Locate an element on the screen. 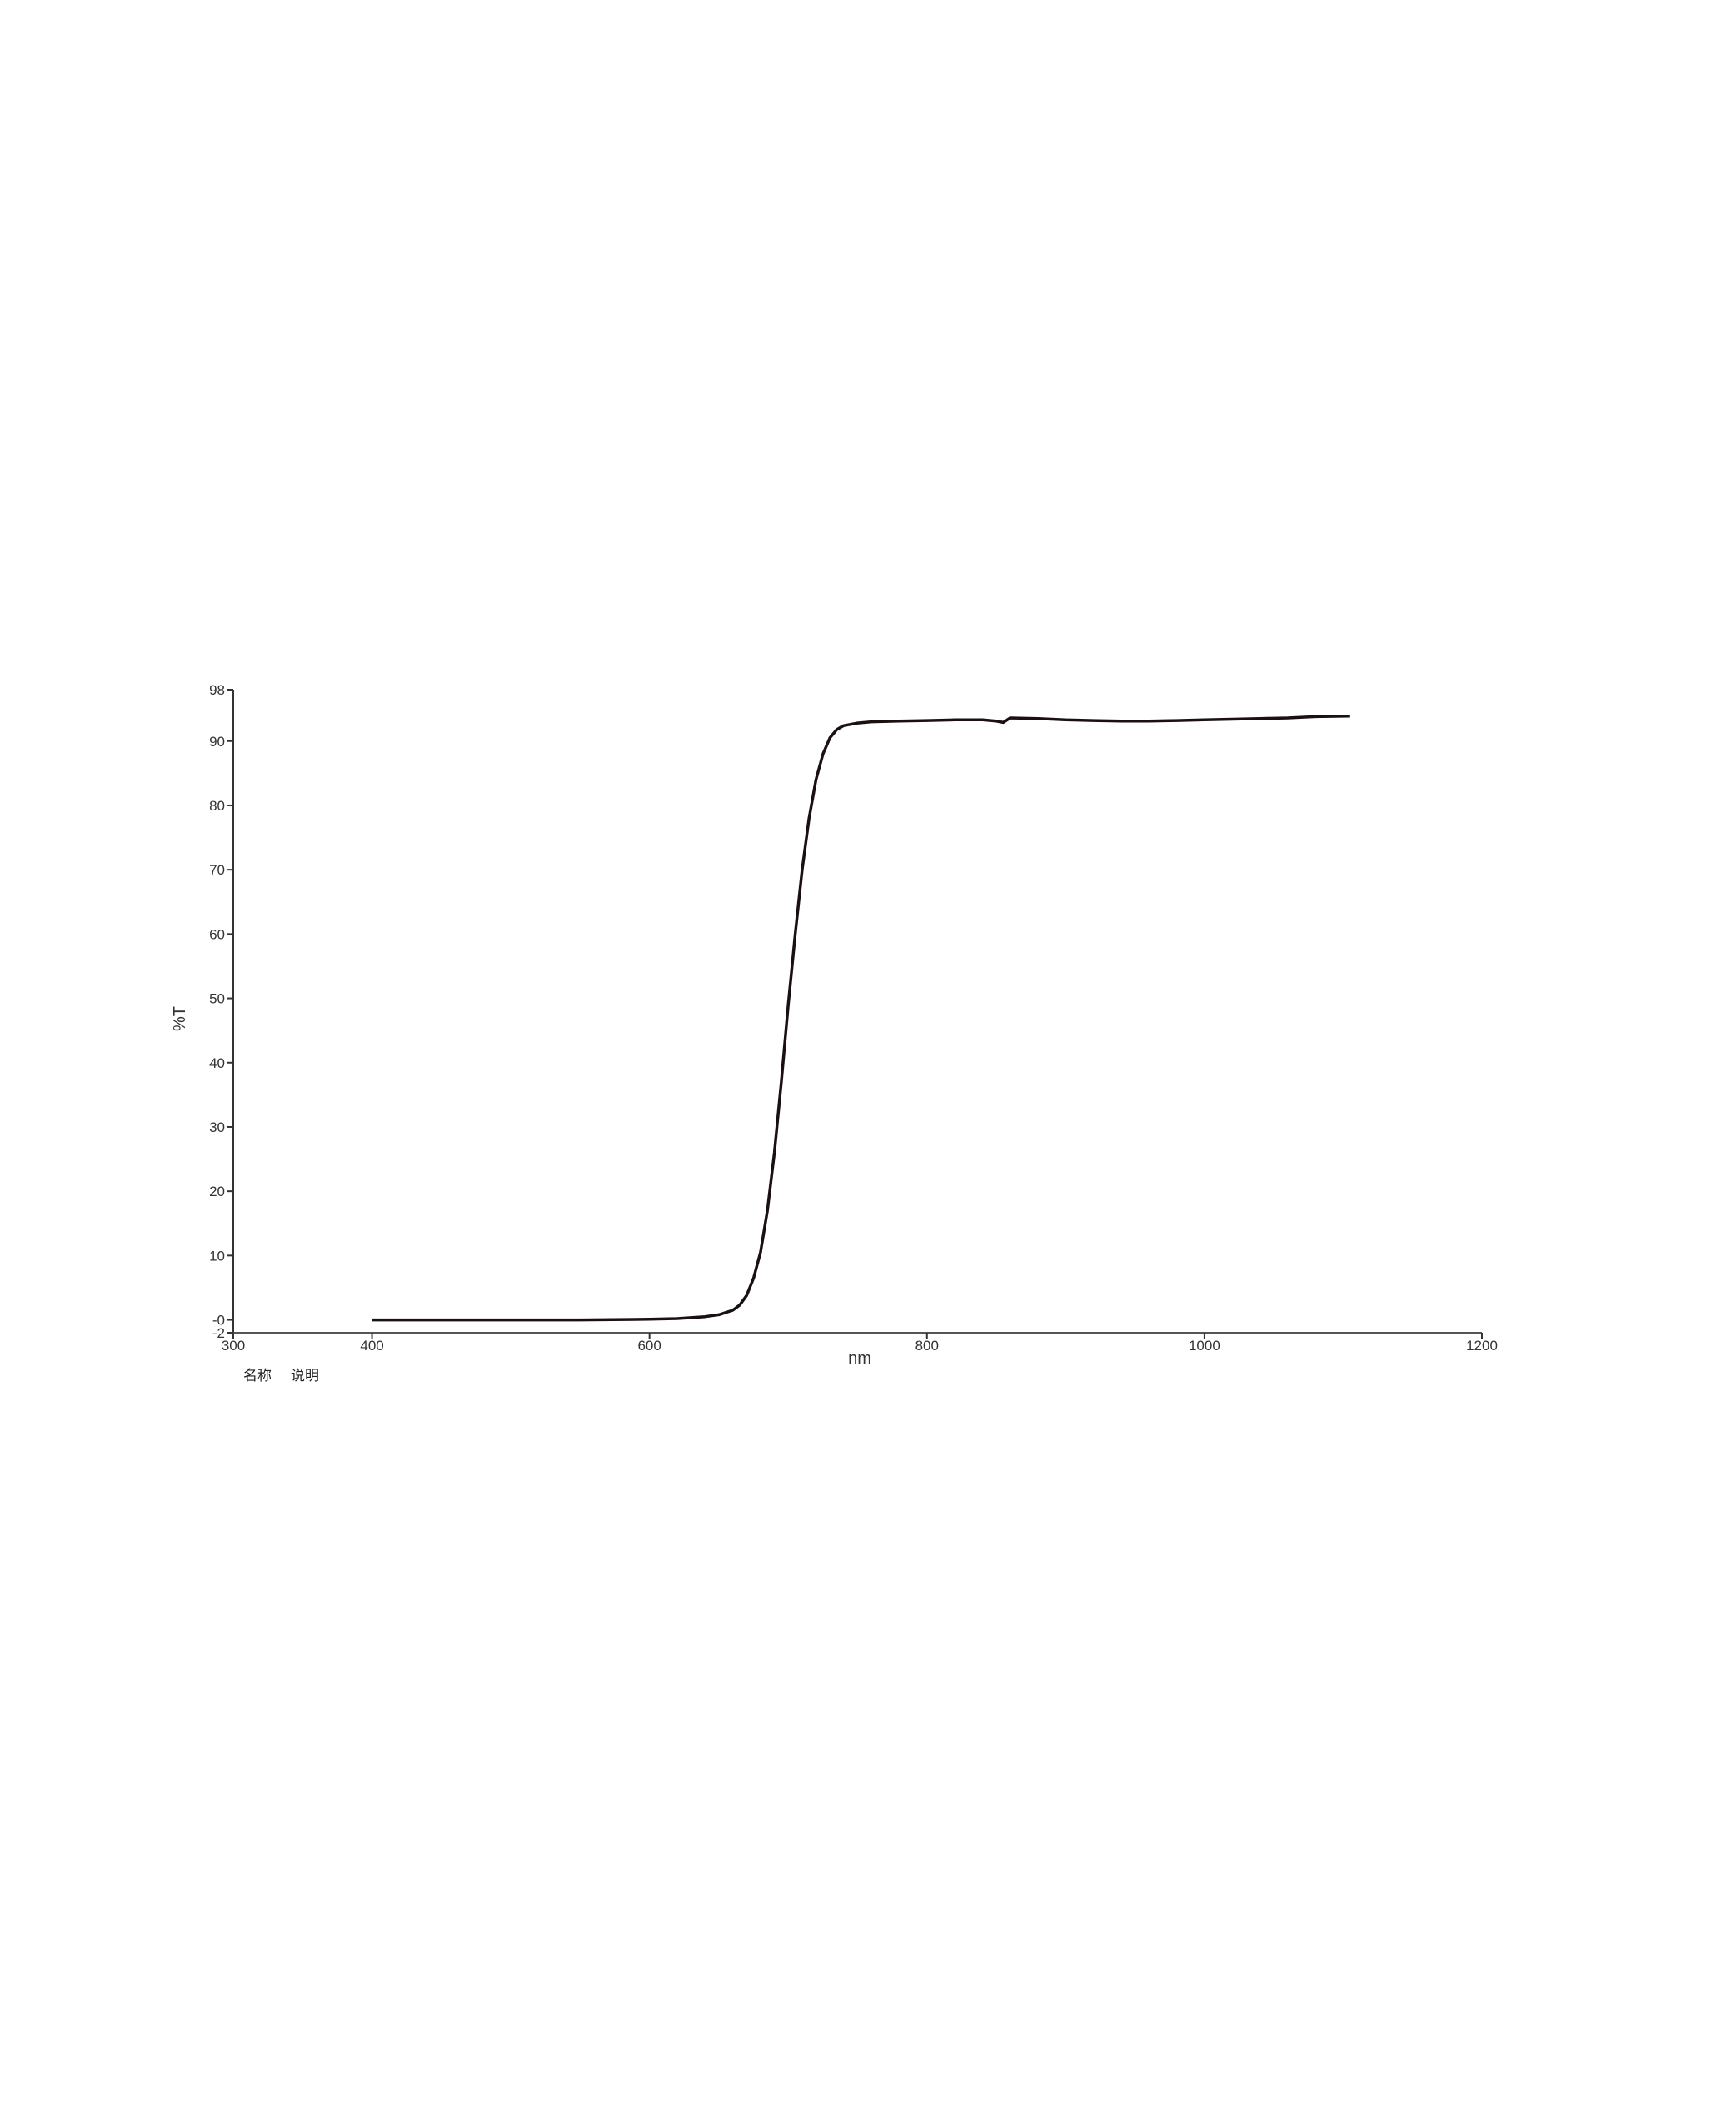 The image size is (1736, 2124). y-axis-label: %T is located at coordinates (180, 1018).